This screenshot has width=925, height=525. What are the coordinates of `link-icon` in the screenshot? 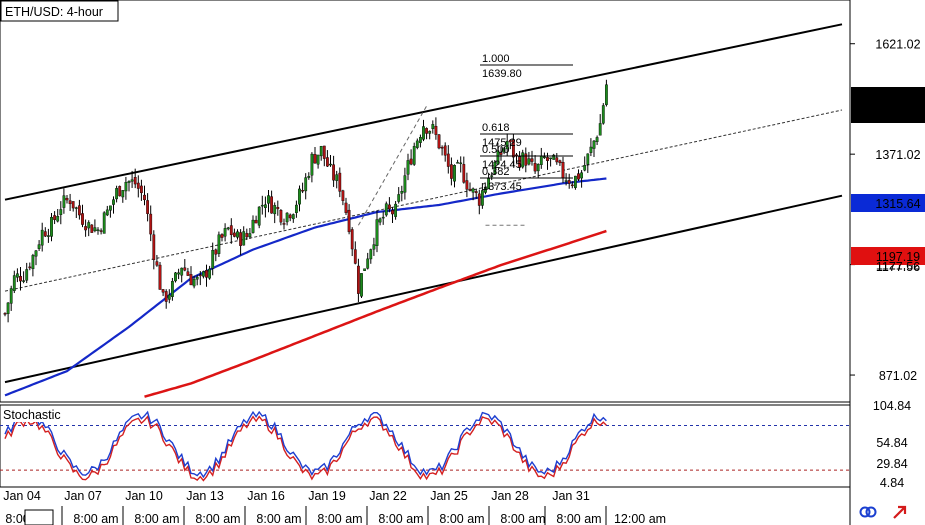 It's located at (868, 512).